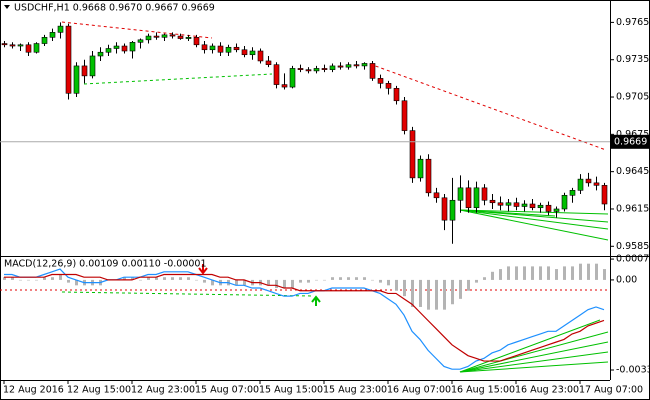 This screenshot has height=400, width=650. Describe the element at coordinates (114, 8) in the screenshot. I see `chart-title: USDCHF,H1 0.9668 0.9670 0.9667 0.9669` at that location.